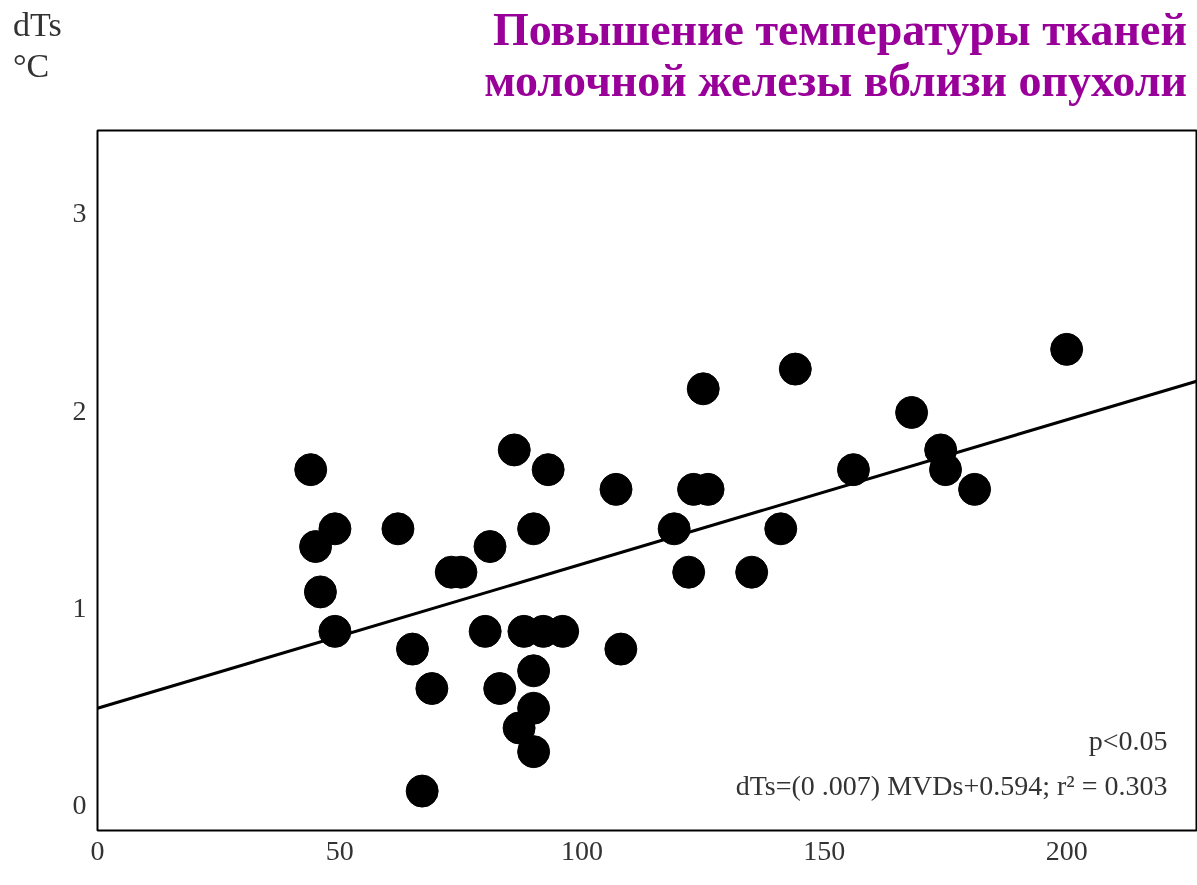  I want to click on annotation: p<0.05, so click(1128, 740).